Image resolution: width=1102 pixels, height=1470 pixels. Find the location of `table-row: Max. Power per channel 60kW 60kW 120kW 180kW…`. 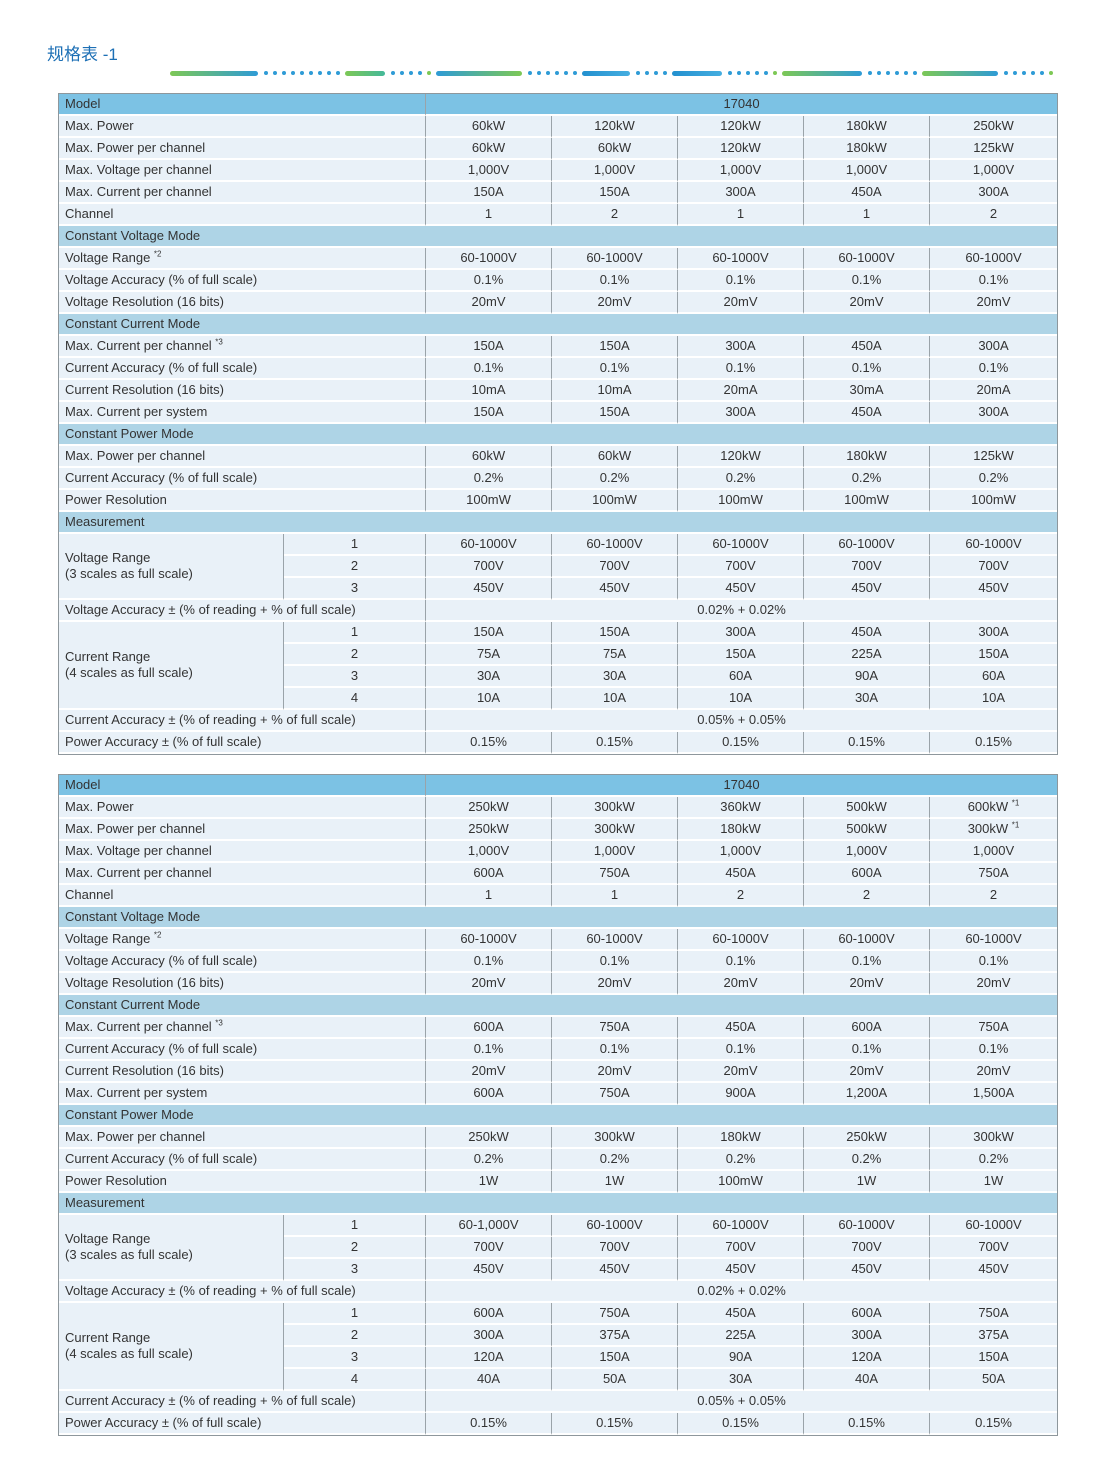

table-row: Max. Power per channel 60kW 60kW 120kW 180kW… is located at coordinates (558, 457).